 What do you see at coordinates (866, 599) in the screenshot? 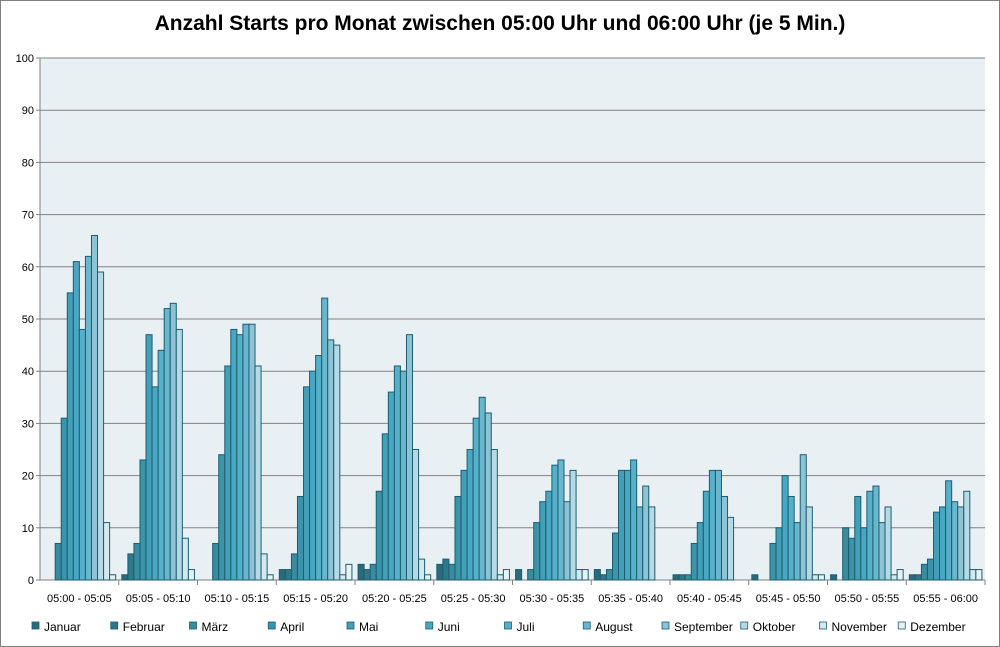
I see `x-tick-label: 05:50 - 05:55` at bounding box center [866, 599].